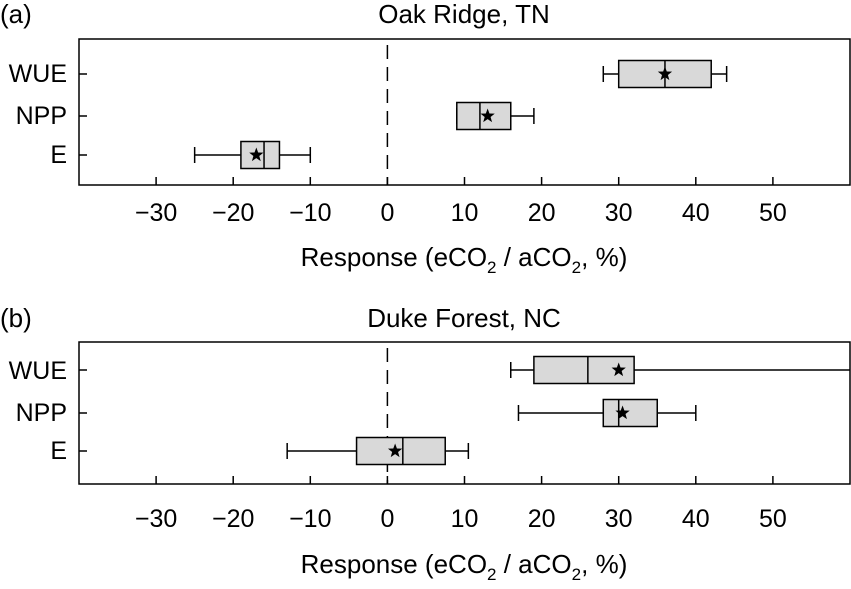 The image size is (851, 589). Describe the element at coordinates (387, 213) in the screenshot. I see `panel-a-x-tick-label: 0` at that location.